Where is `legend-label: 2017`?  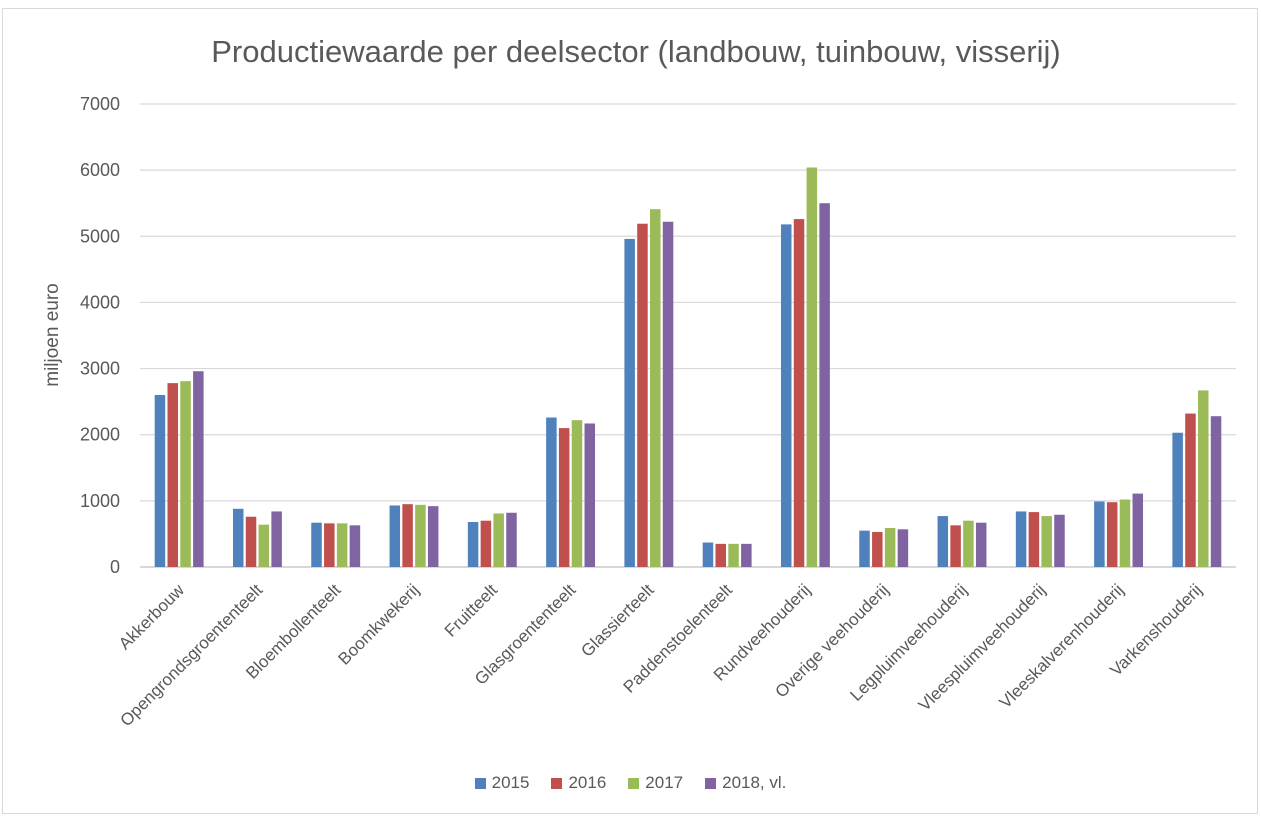
legend-label: 2017 is located at coordinates (664, 782).